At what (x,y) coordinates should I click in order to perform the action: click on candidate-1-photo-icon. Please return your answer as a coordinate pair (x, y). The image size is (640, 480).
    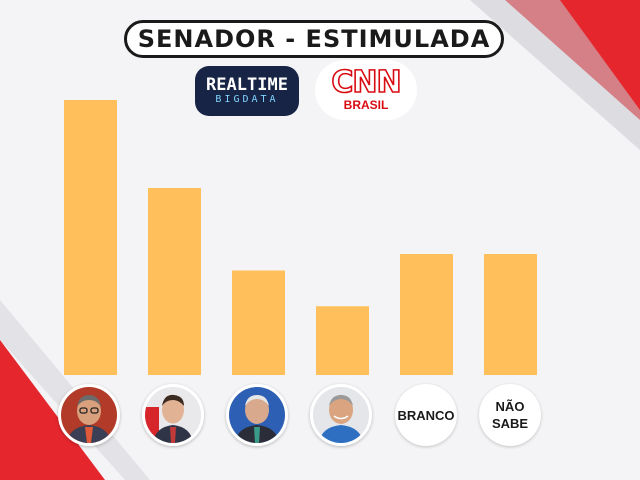
    Looking at the image, I should click on (89, 415).